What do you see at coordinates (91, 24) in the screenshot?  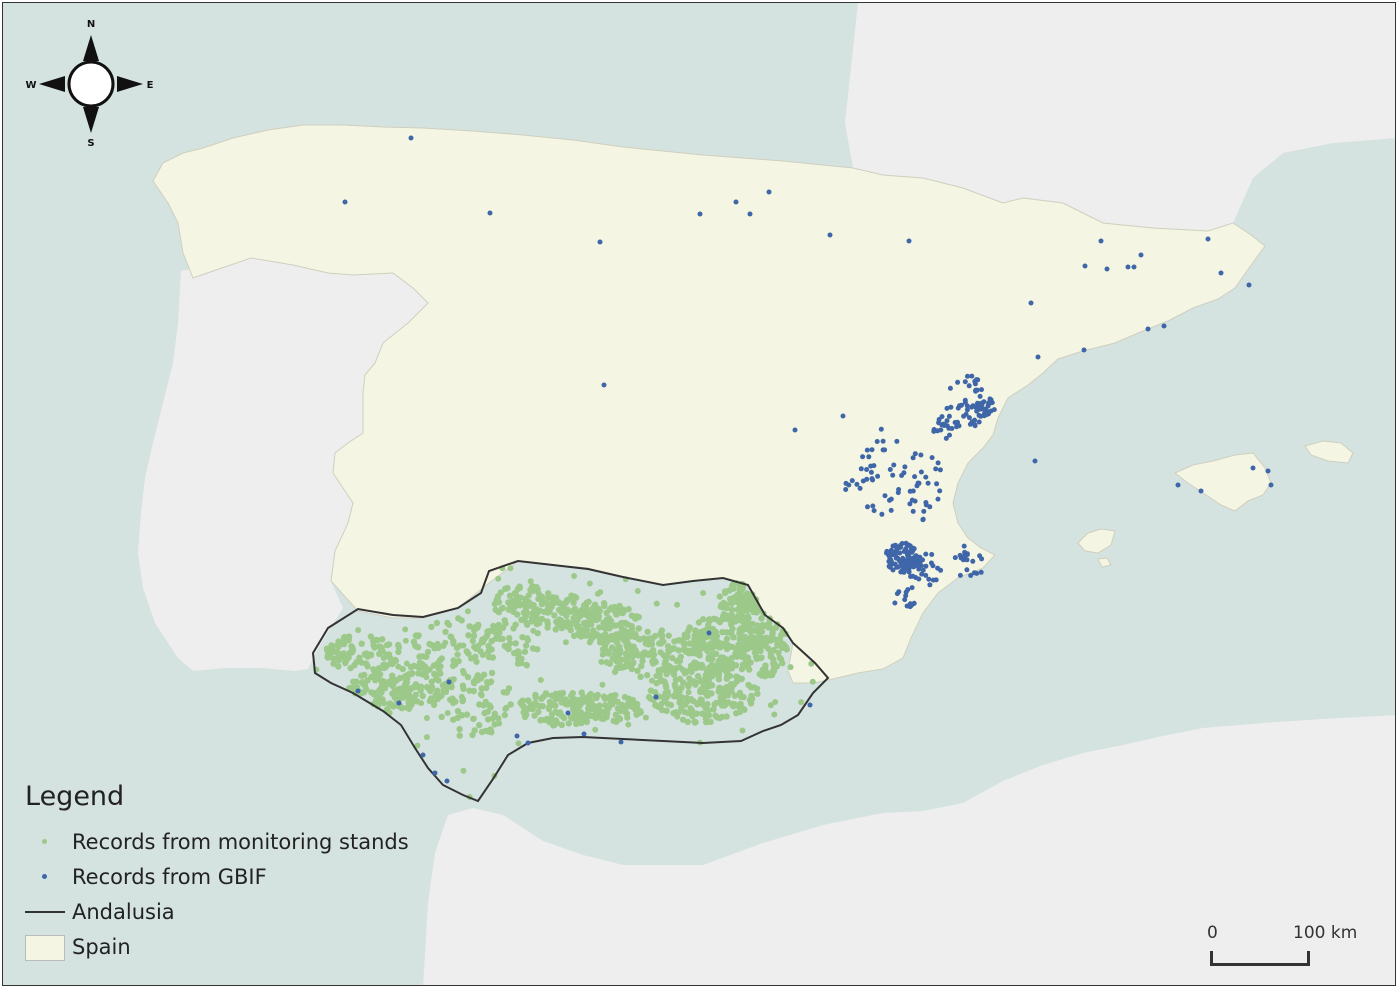 I see `compass-label-n: N` at bounding box center [91, 24].